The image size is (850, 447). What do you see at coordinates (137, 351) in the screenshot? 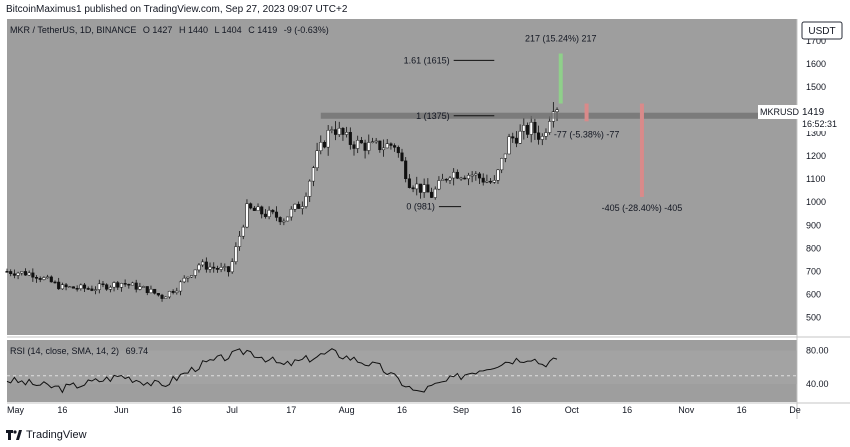
I see `rsi-value: 69.74` at bounding box center [137, 351].